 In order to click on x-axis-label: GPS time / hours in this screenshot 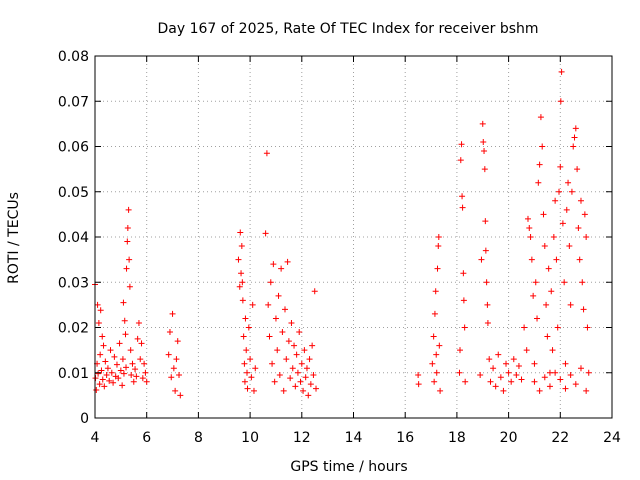, I will do `click(348, 467)`.